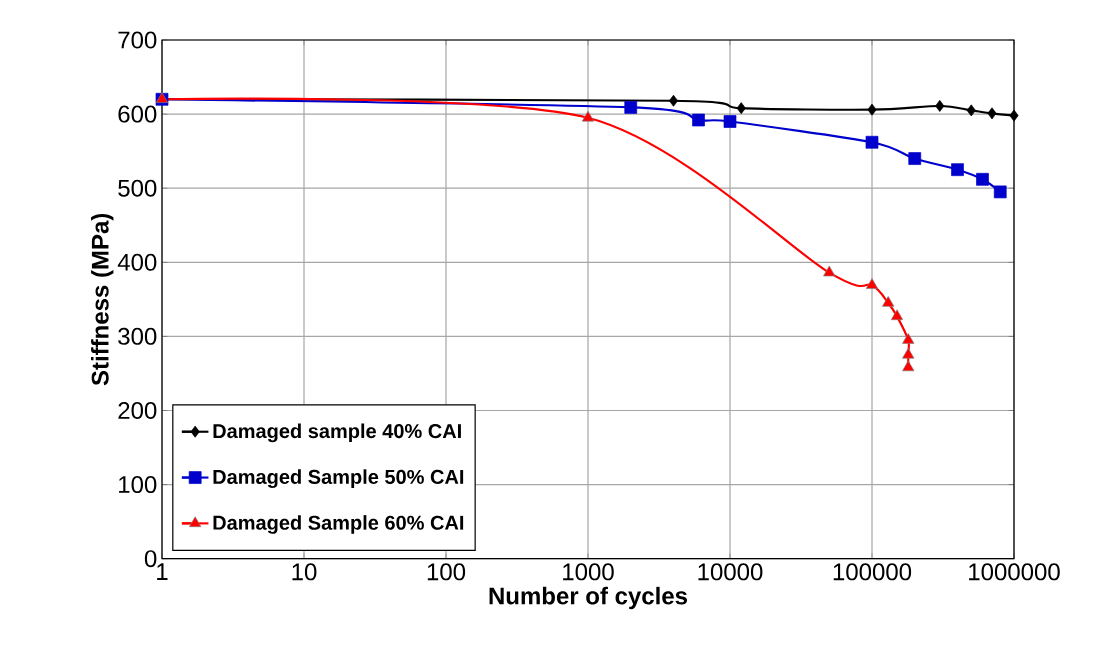 The image size is (1099, 651). Describe the element at coordinates (337, 433) in the screenshot. I see `legend-label: Damaged sample 40% CAI` at that location.